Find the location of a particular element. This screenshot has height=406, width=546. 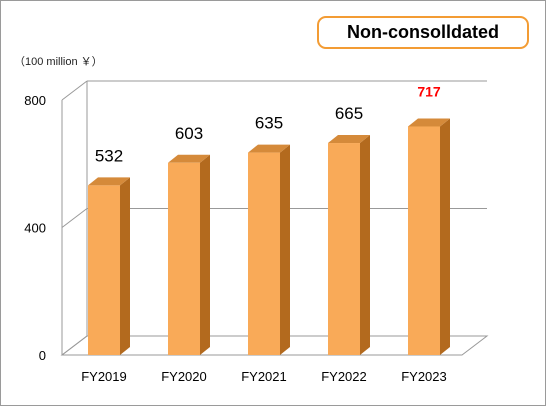

data-label: 717 is located at coordinates (429, 91).